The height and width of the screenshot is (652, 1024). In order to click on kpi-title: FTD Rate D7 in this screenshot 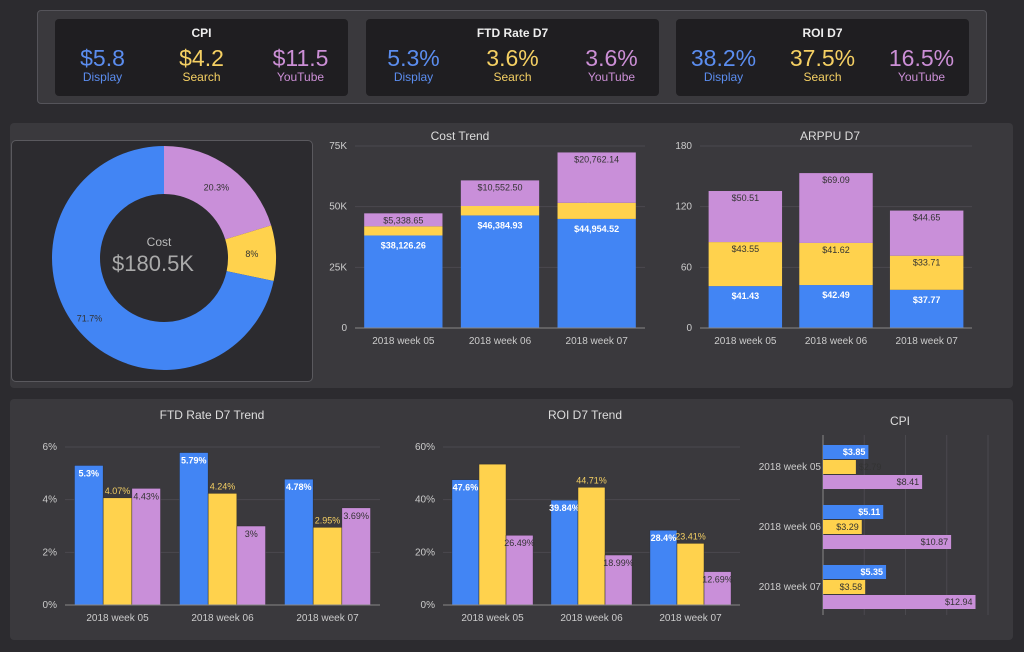, I will do `click(512, 33)`.